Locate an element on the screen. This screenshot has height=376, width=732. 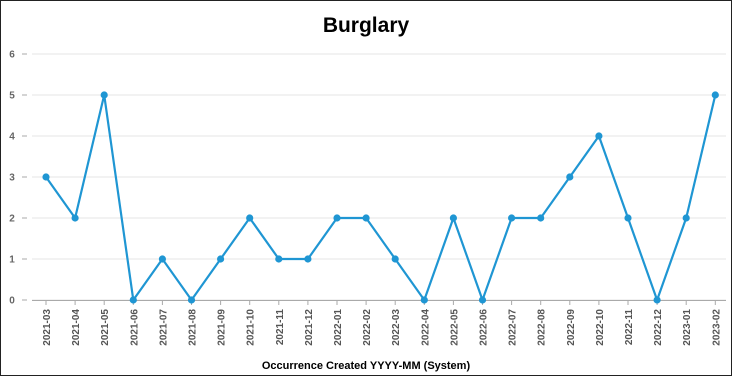
x-tick-label: 2022-01 is located at coordinates (338, 327).